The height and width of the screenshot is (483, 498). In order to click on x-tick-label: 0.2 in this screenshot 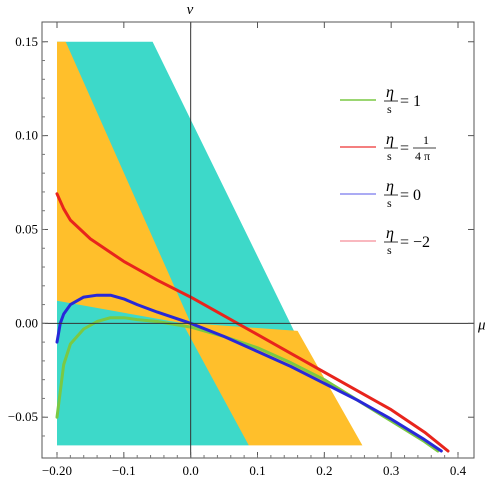, I will do `click(324, 470)`.